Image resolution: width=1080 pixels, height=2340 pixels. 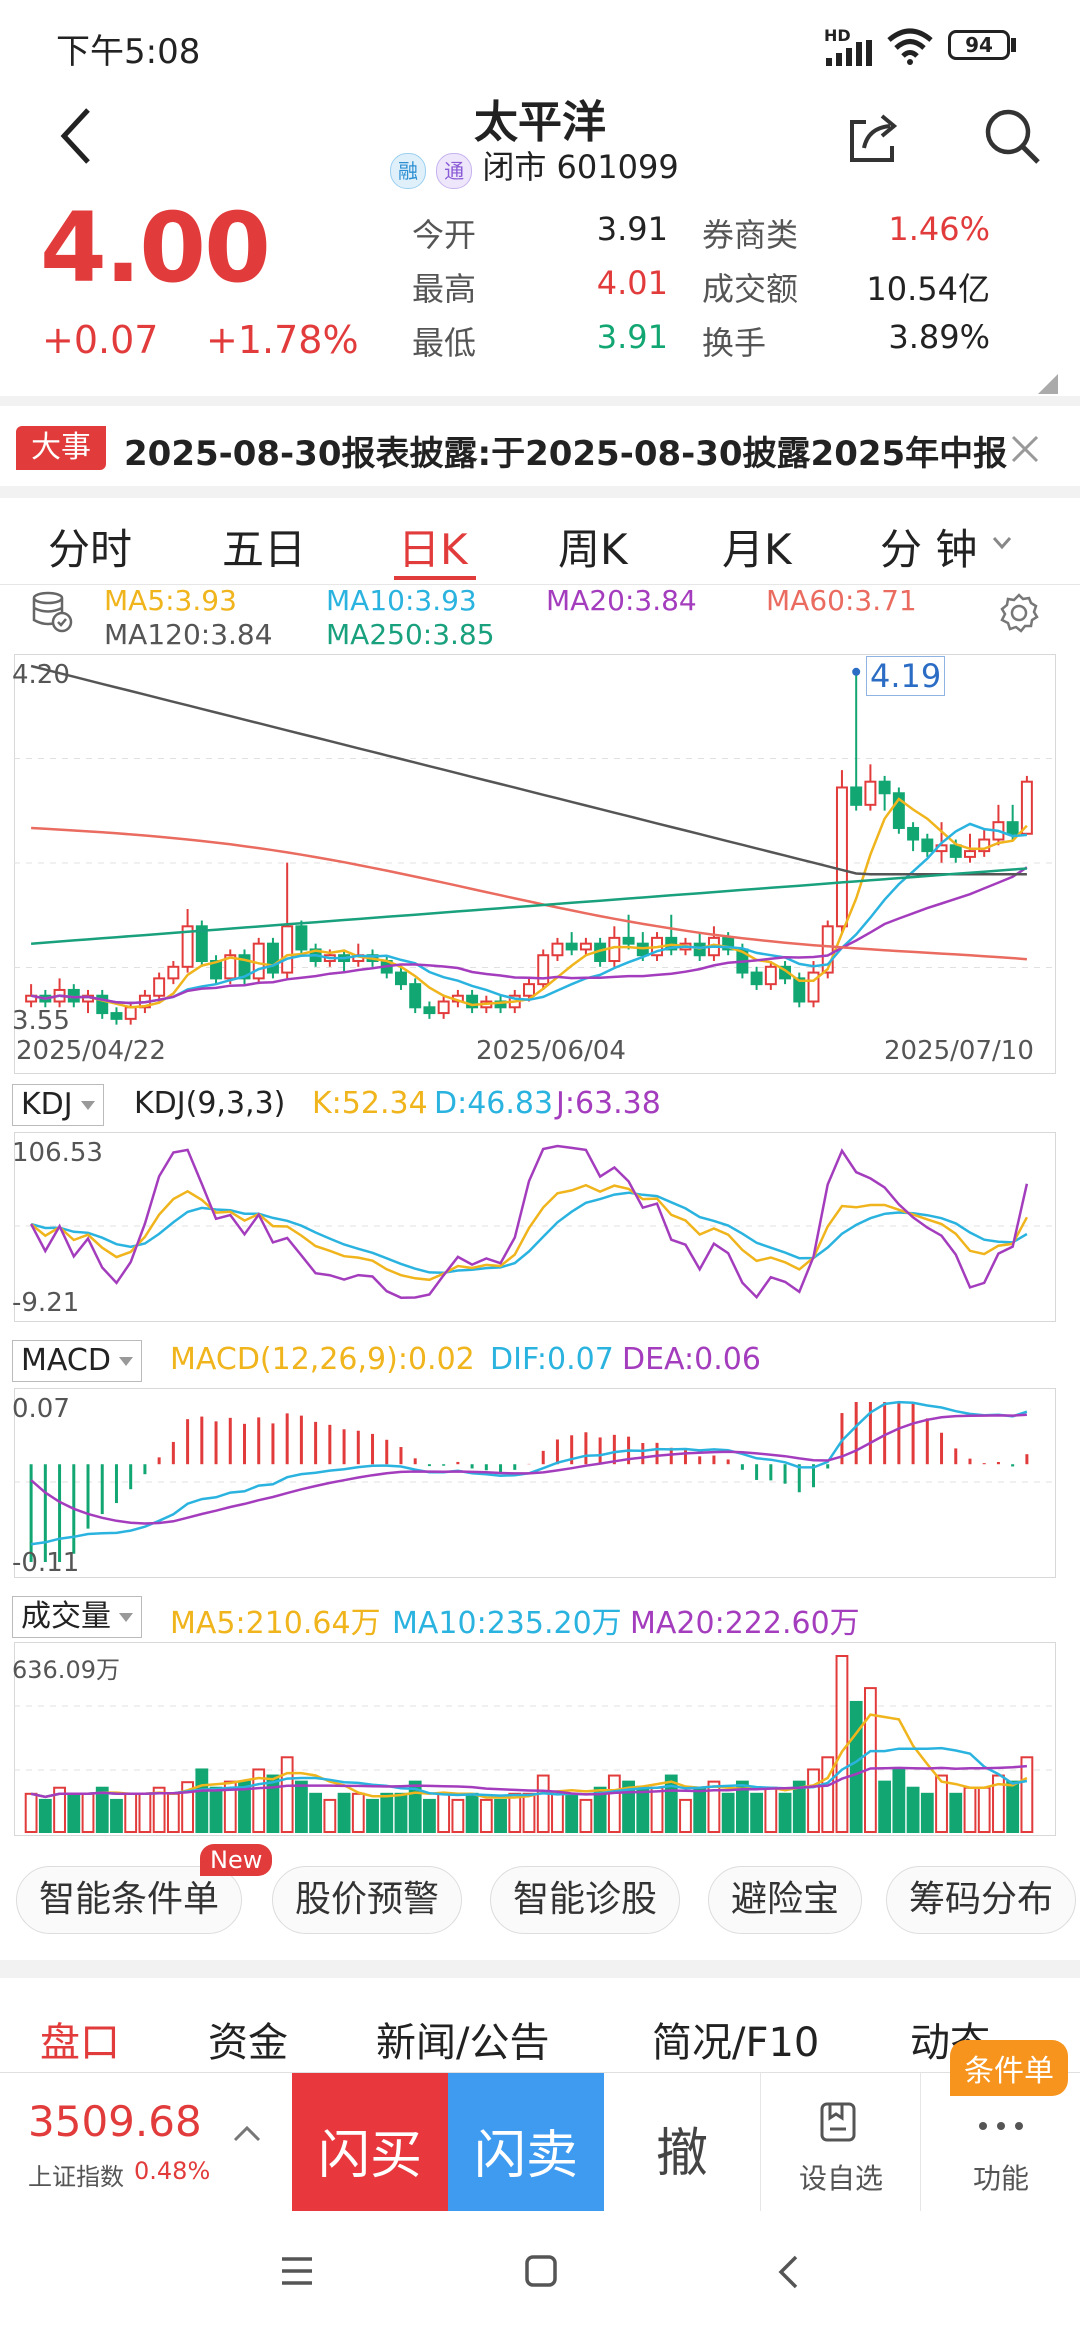 What do you see at coordinates (76, 136) in the screenshot?
I see `back-icon` at bounding box center [76, 136].